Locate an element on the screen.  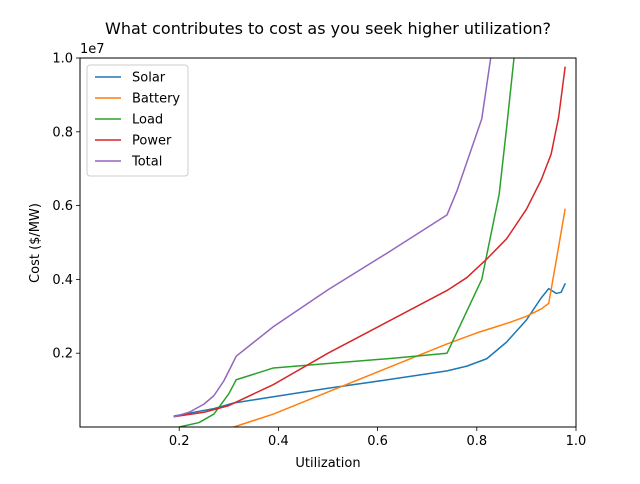
x-tick-label: 0.2 is located at coordinates (179, 441).